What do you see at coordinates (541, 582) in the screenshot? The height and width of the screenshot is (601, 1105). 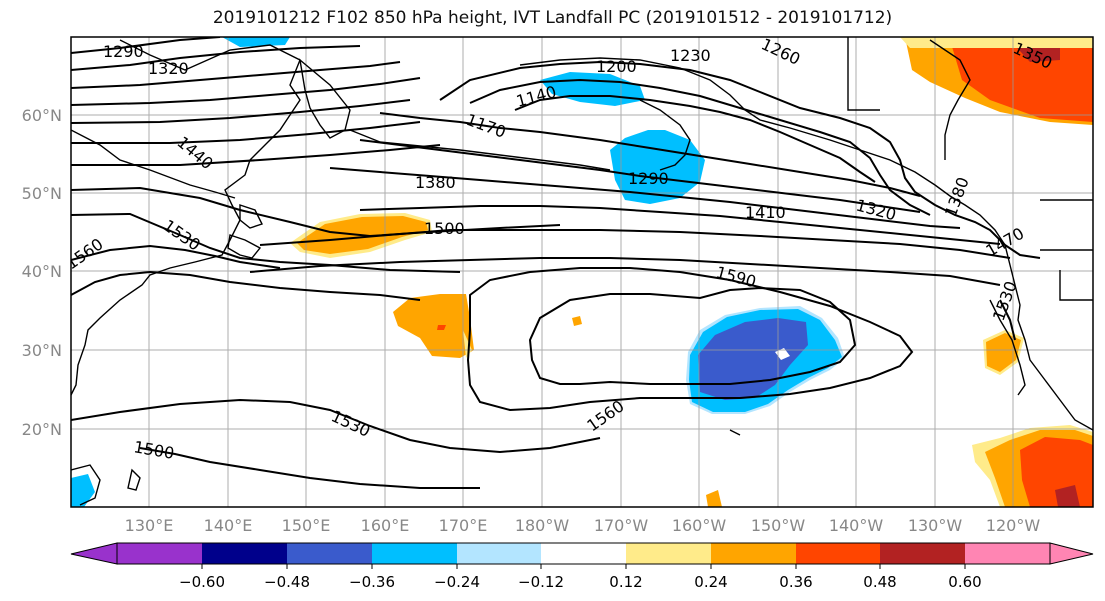 I see `colorbar-tick-label: −0.12` at bounding box center [541, 582].